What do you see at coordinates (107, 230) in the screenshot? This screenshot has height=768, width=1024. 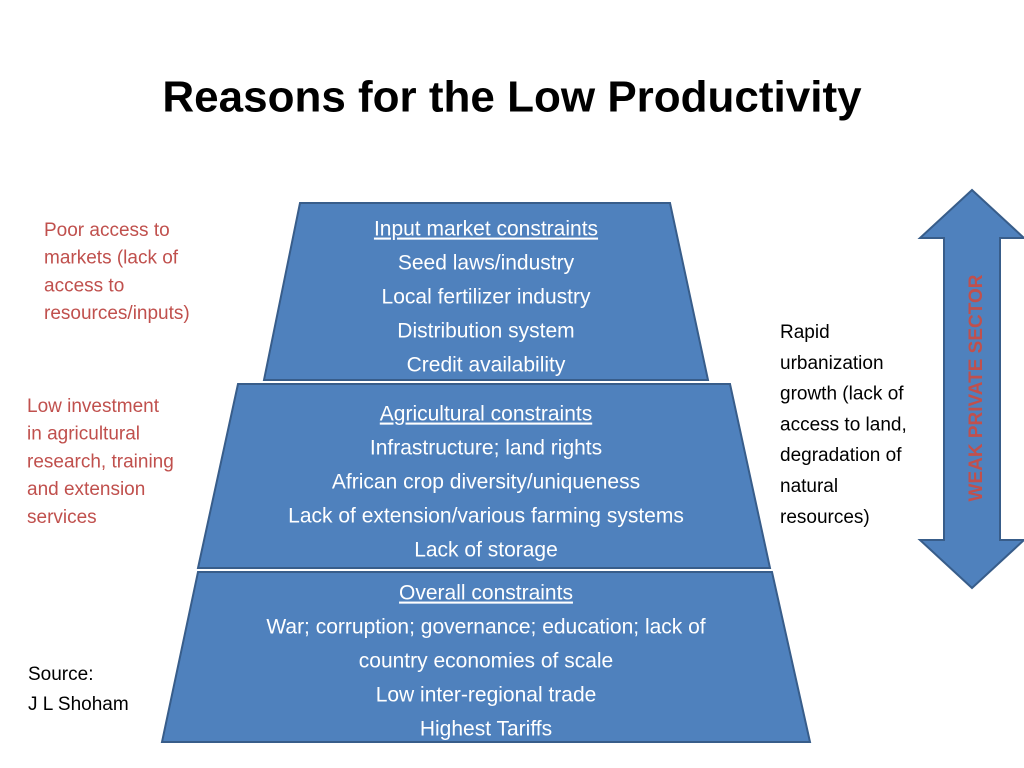 I see `left-note: Poor access to` at bounding box center [107, 230].